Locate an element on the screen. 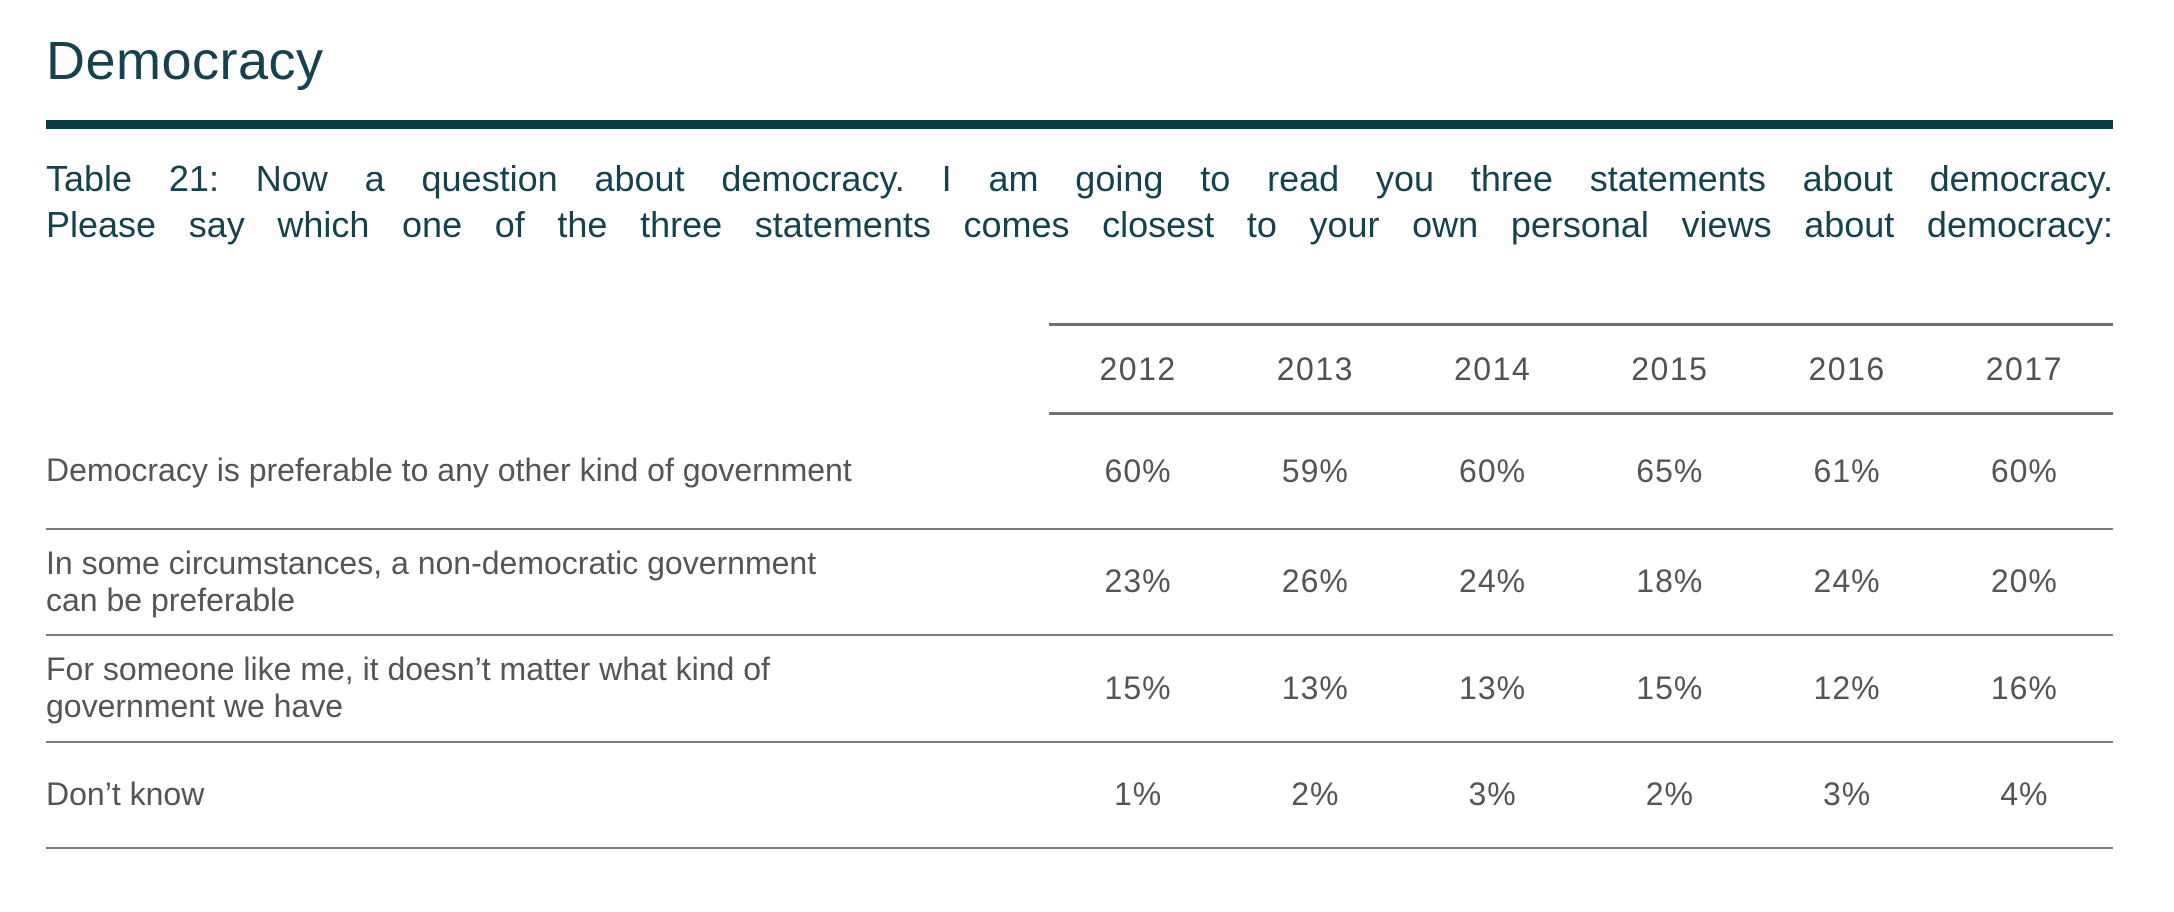  value-cell: 16% is located at coordinates (2024, 688).